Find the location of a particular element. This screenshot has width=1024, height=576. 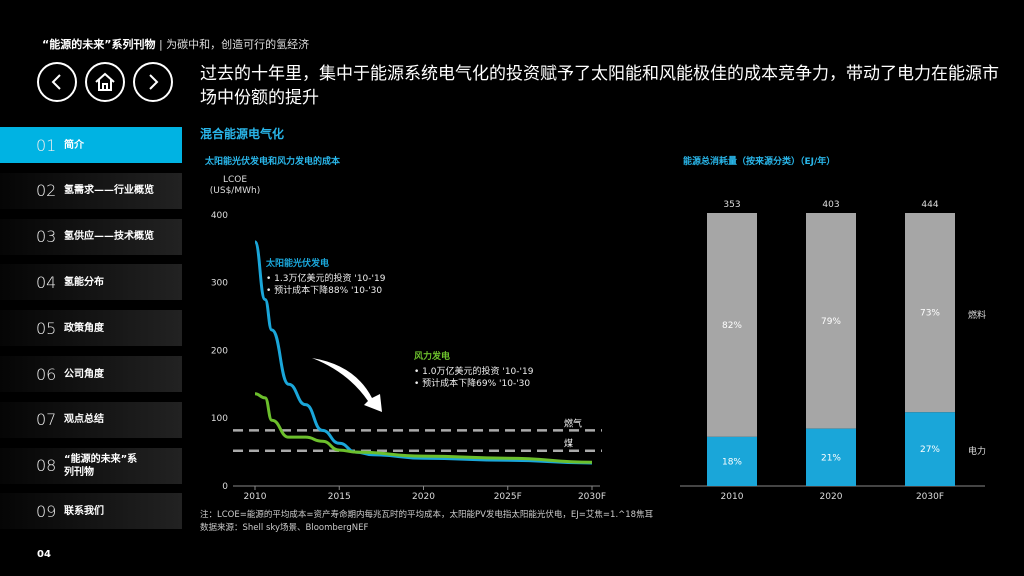

solar-cost-line is located at coordinates (423, 352).